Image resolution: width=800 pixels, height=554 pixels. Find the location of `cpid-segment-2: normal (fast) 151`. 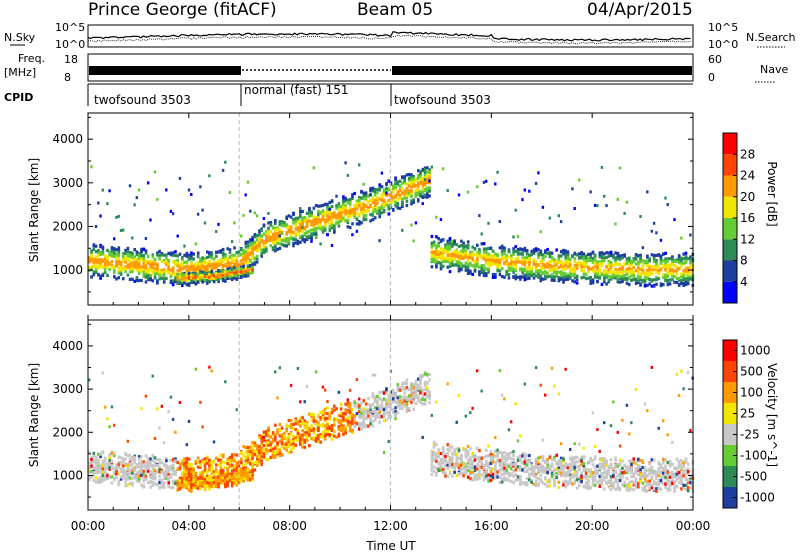

cpid-segment-2: normal (fast) 151 is located at coordinates (296, 90).